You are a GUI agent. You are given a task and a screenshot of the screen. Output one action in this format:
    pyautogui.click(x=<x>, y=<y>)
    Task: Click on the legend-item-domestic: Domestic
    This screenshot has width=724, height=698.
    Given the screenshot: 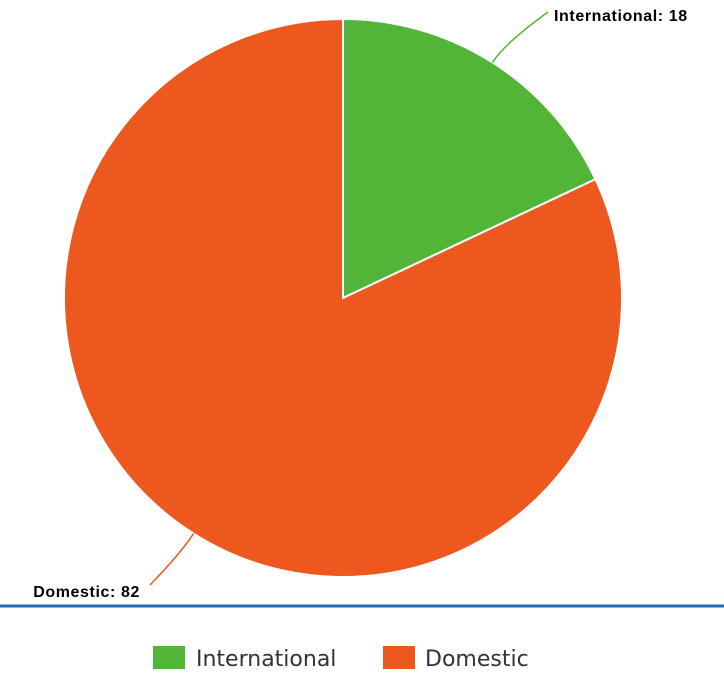 What is the action you would take?
    pyautogui.click(x=456, y=659)
    